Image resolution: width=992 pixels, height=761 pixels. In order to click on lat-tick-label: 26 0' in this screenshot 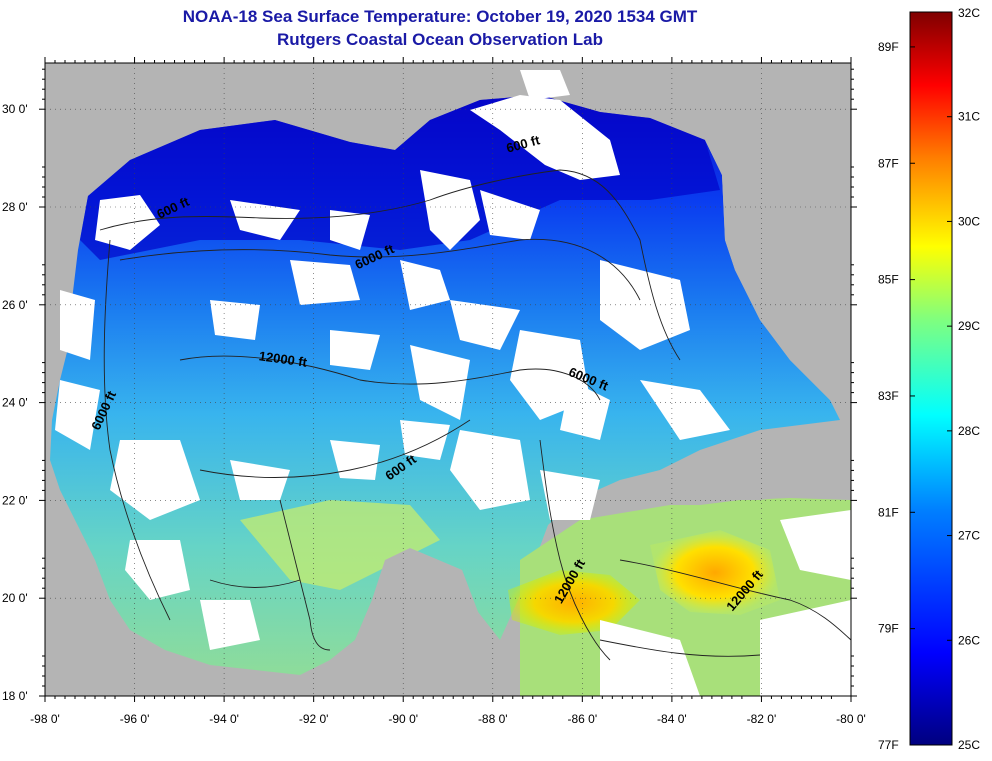, I will do `click(15, 305)`.